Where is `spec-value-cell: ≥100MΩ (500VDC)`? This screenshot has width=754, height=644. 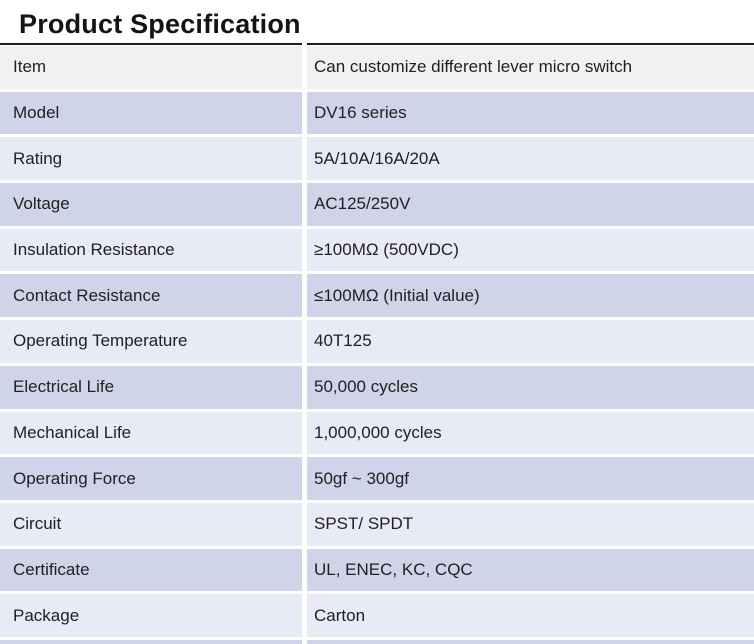 spec-value-cell: ≥100MΩ (500VDC) is located at coordinates (530, 250).